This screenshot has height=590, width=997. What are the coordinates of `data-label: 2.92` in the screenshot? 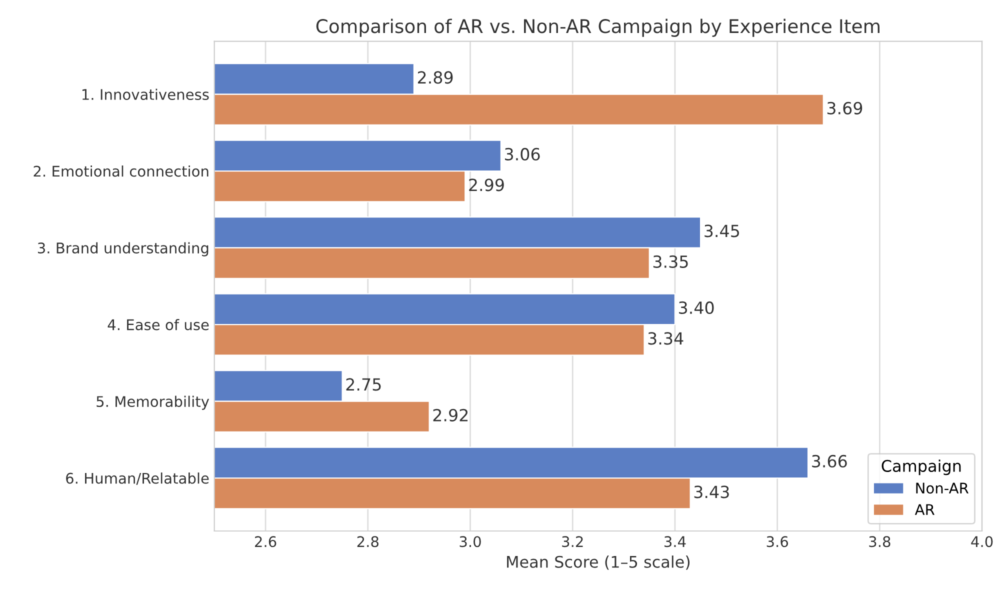 It's located at (450, 415).